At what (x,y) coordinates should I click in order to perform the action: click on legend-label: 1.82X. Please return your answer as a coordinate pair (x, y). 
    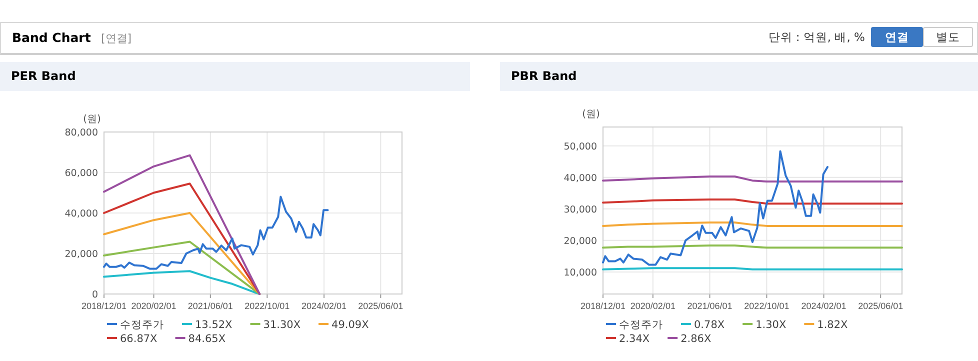
    Looking at the image, I should click on (832, 325).